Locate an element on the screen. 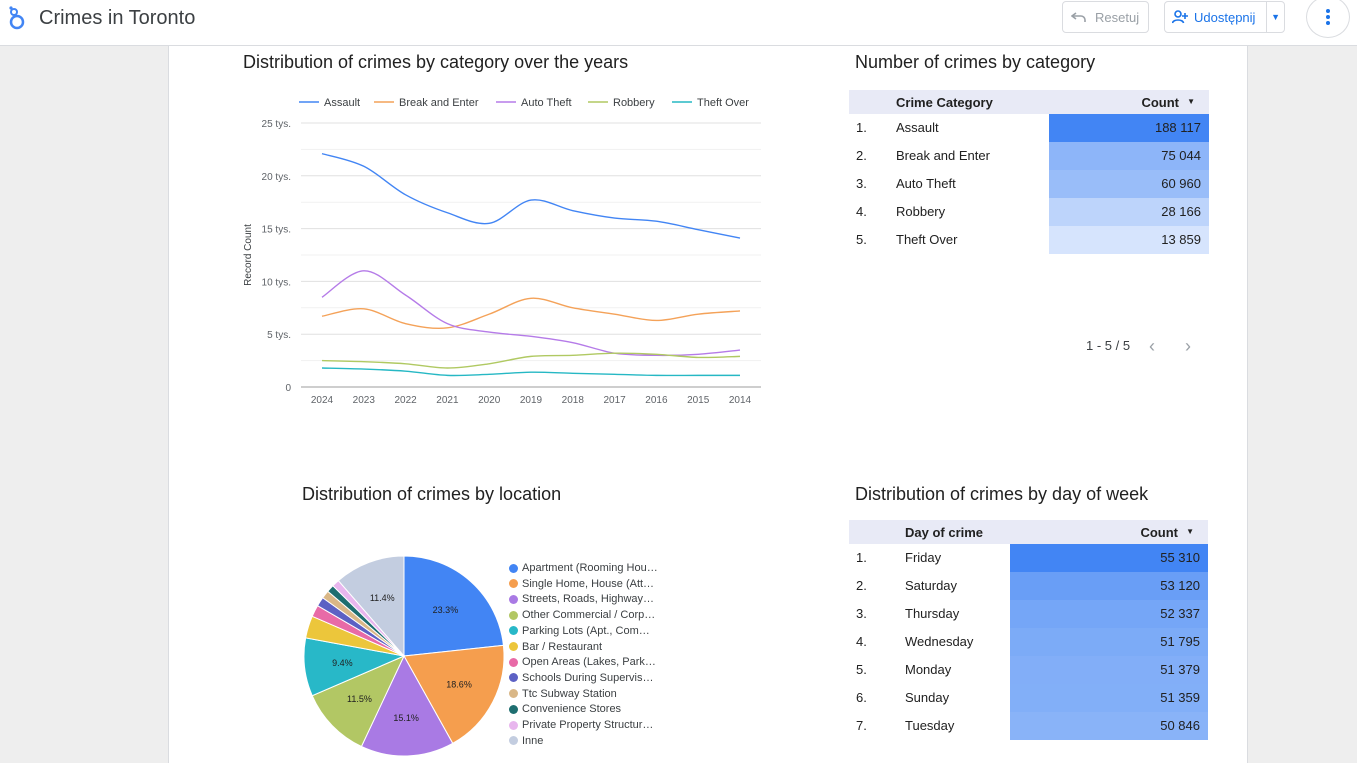 The width and height of the screenshot is (1357, 763). legend-label: Ttc Subway Station is located at coordinates (569, 693).